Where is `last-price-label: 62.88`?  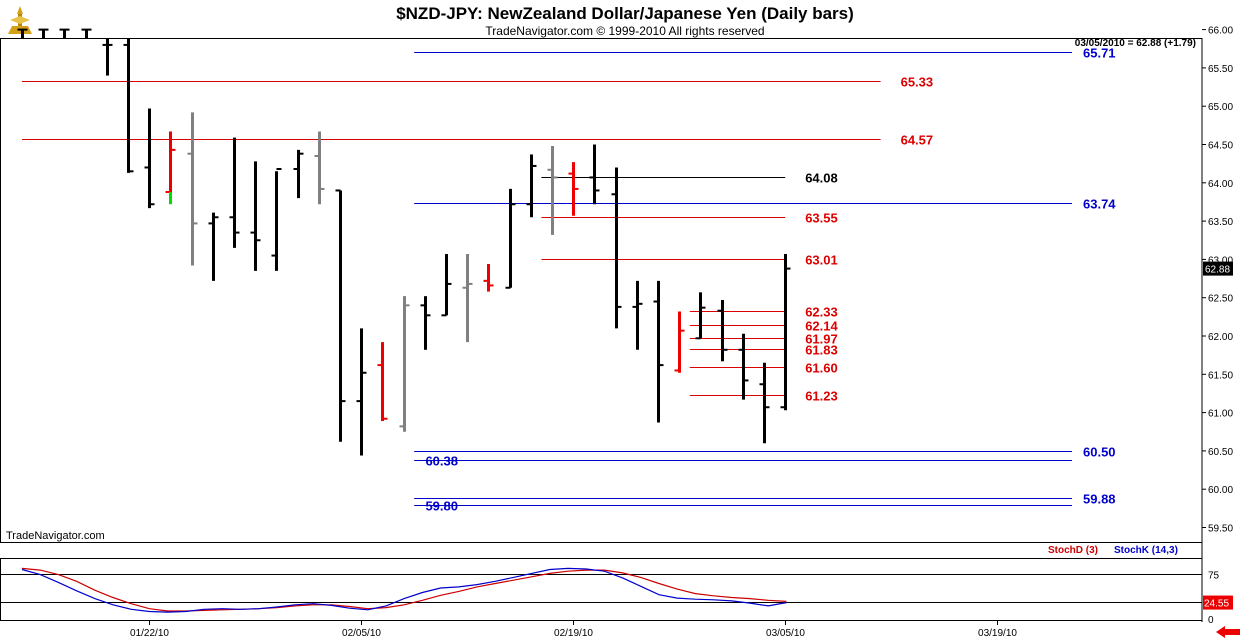
last-price-label: 62.88 is located at coordinates (1217, 270).